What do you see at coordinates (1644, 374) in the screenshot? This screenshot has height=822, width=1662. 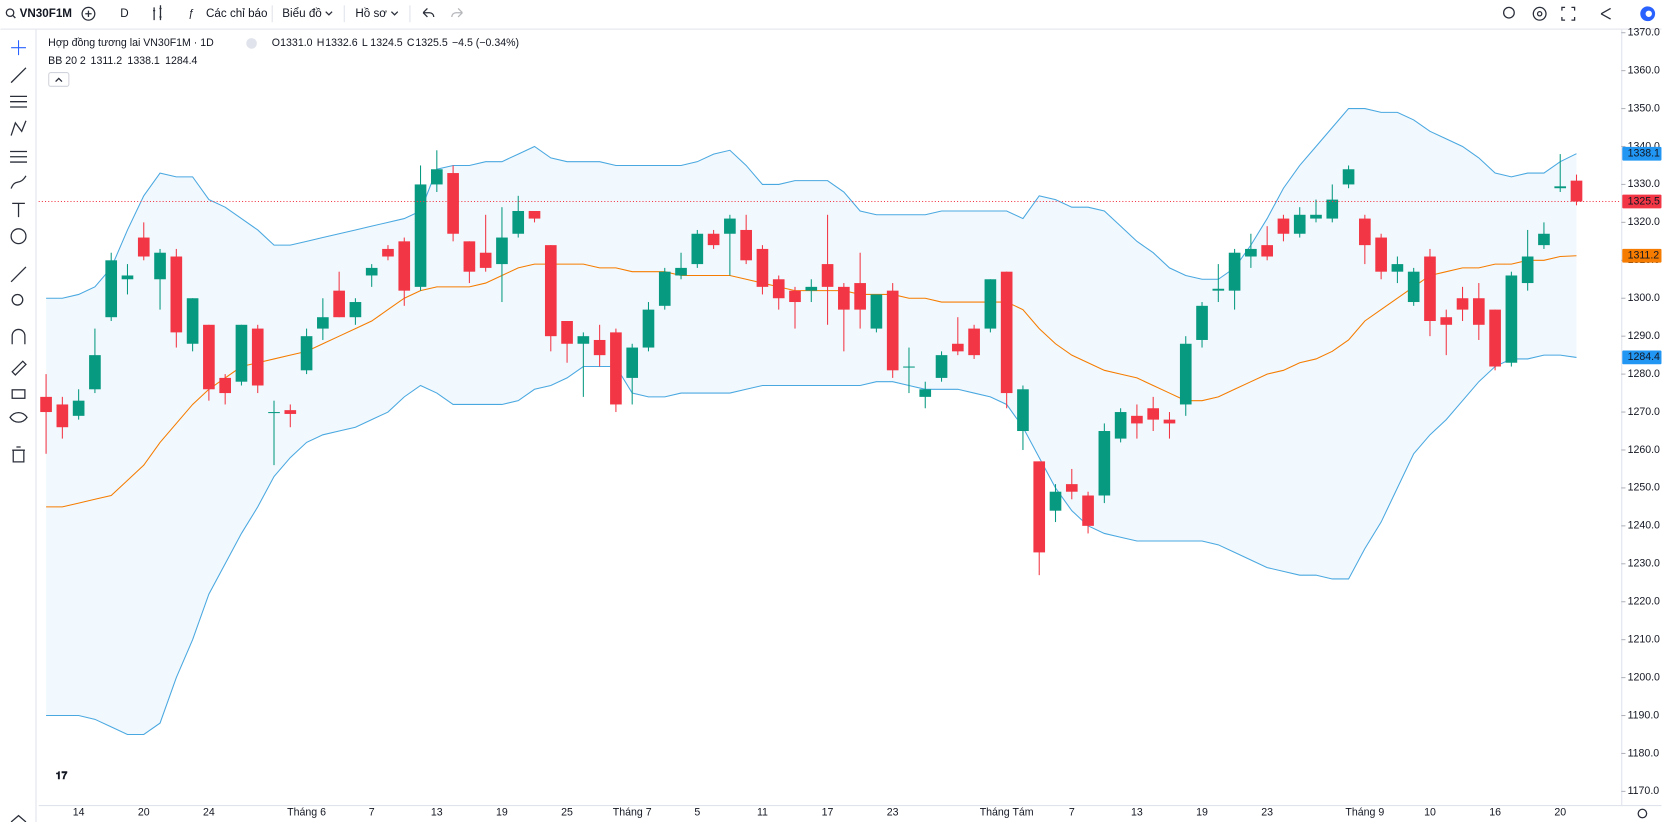 I see `y-tick-label: 1280.0` at bounding box center [1644, 374].